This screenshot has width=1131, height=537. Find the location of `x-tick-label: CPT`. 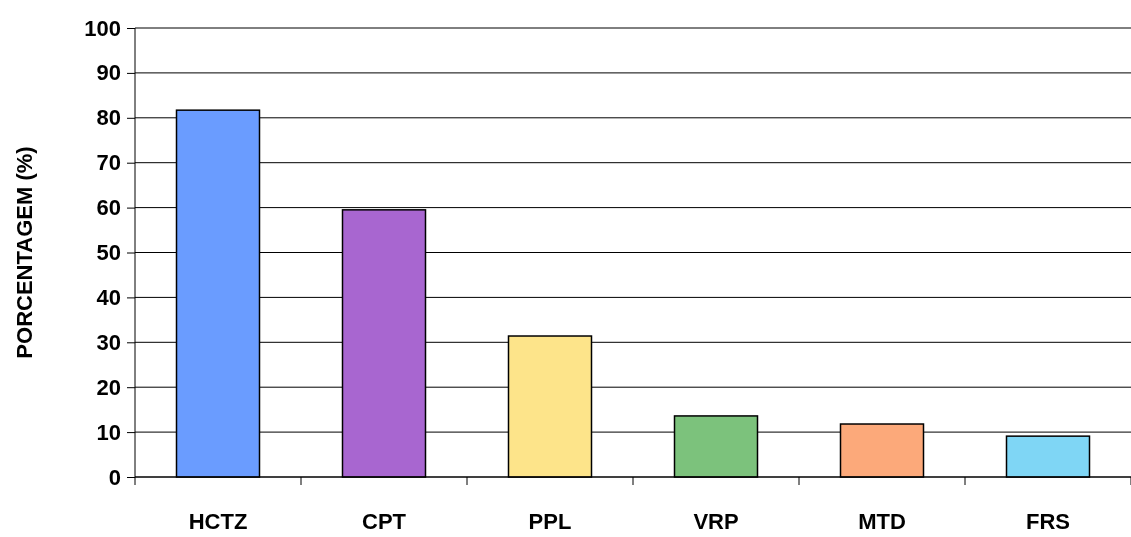

x-tick-label: CPT is located at coordinates (384, 521).